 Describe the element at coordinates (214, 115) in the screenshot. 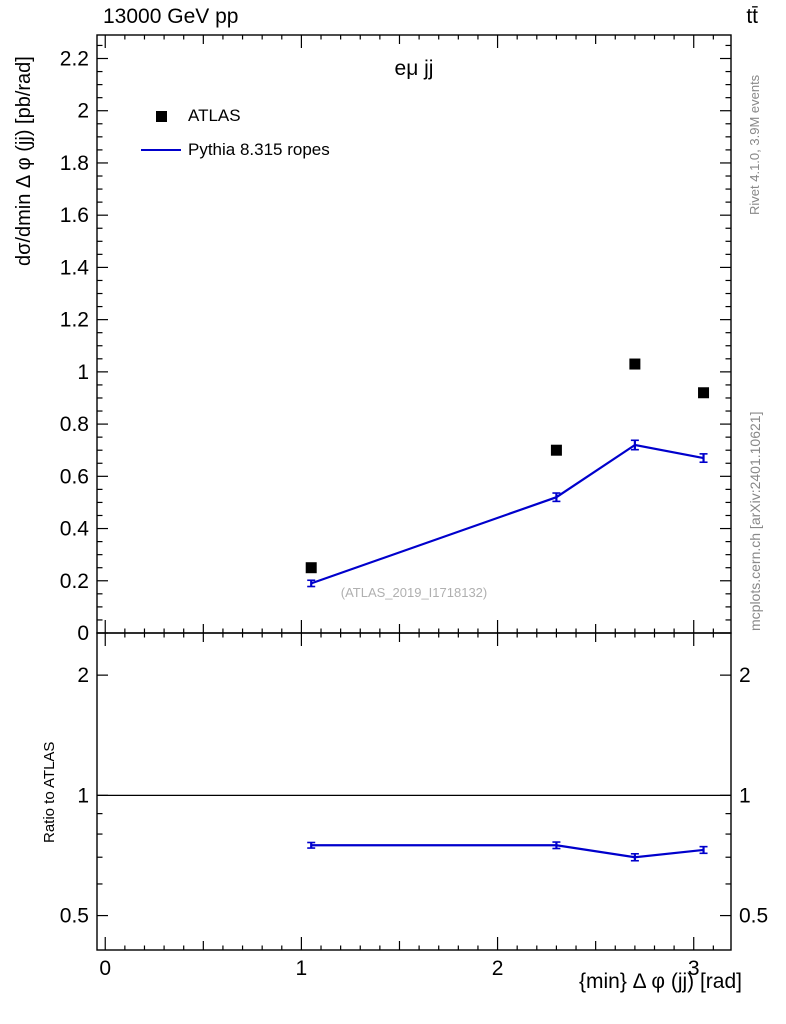

I see `legend-label-atlas: ATLAS` at that location.